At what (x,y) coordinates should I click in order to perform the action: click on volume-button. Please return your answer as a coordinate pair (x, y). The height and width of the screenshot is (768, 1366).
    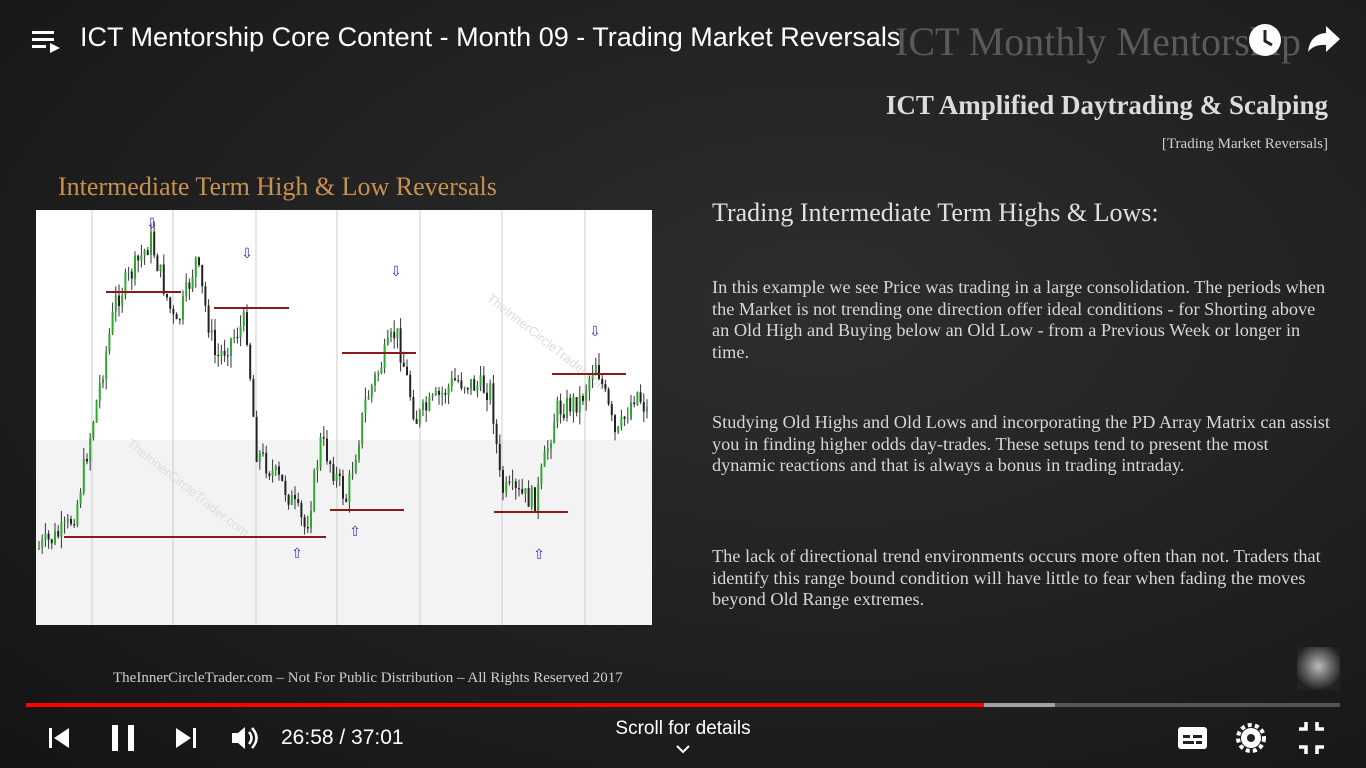
    Looking at the image, I should click on (245, 738).